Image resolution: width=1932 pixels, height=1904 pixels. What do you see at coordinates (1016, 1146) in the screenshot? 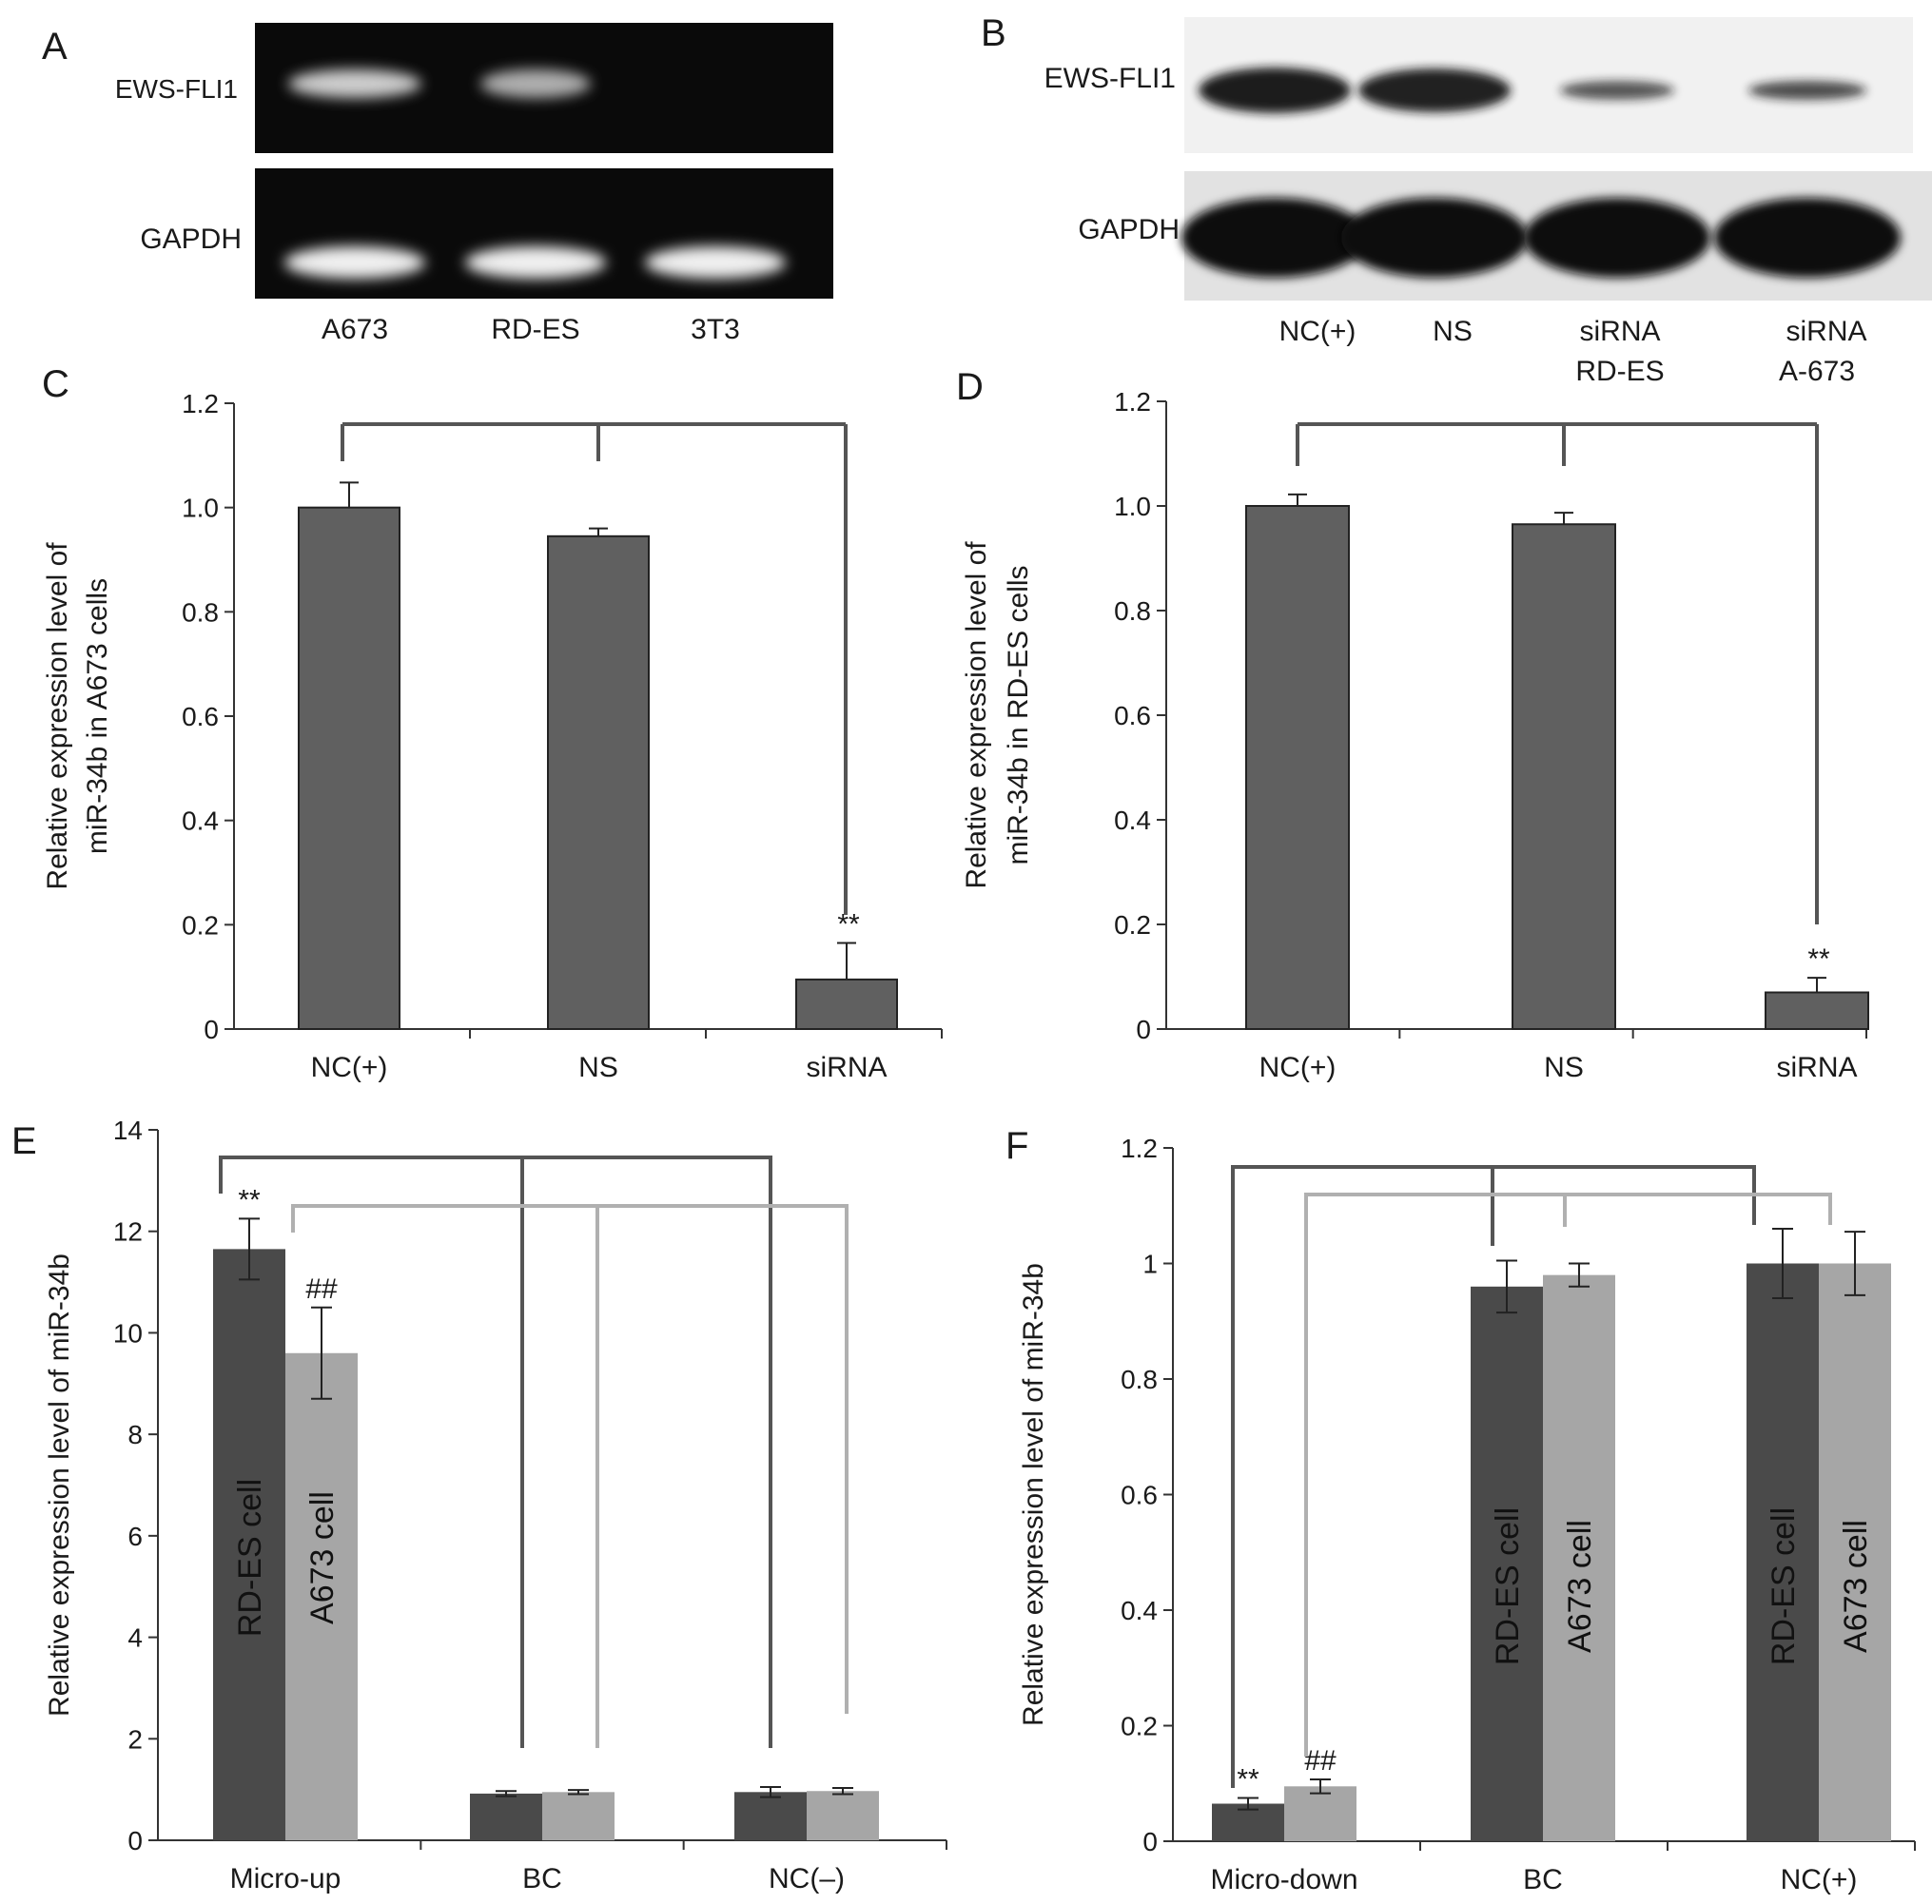
I see `panel-label-F: F` at bounding box center [1016, 1146].